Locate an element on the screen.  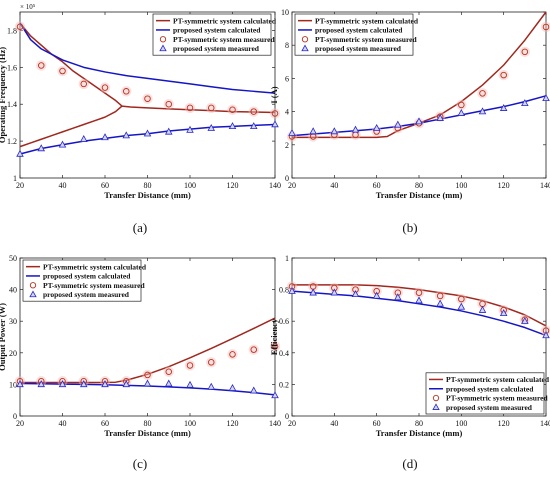
y-tick-label: 20 is located at coordinates (13, 353).